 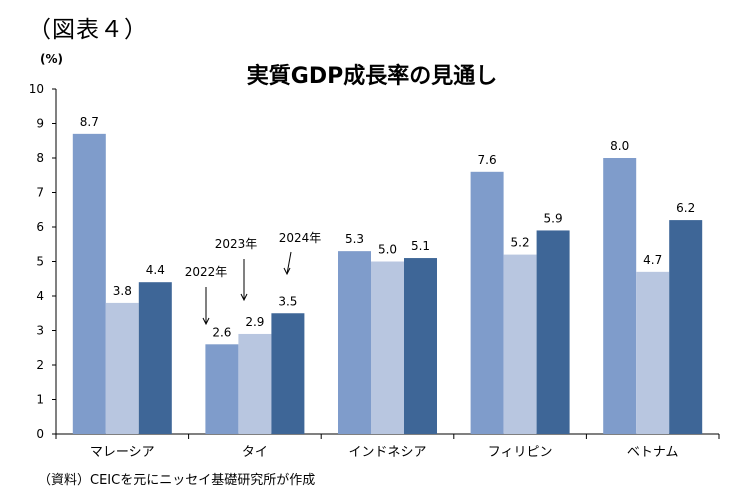 I want to click on series-annotation-label: 2022年, so click(x=206, y=272).